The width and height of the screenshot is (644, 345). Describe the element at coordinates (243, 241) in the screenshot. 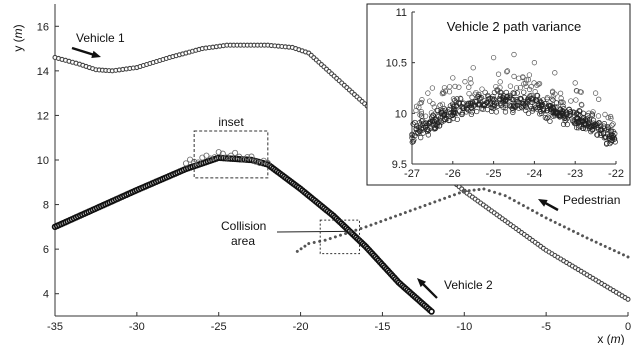

I see `collision-label-line2: area` at that location.